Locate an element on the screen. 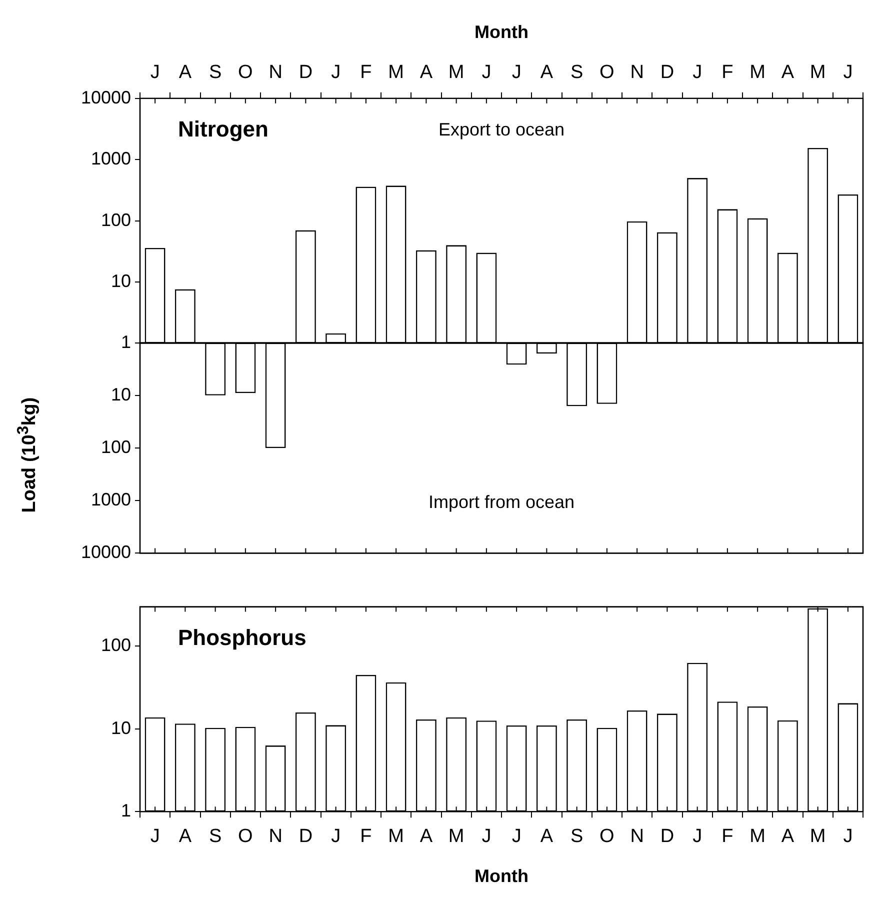 The height and width of the screenshot is (898, 881). annotation: Export to ocean is located at coordinates (501, 129).